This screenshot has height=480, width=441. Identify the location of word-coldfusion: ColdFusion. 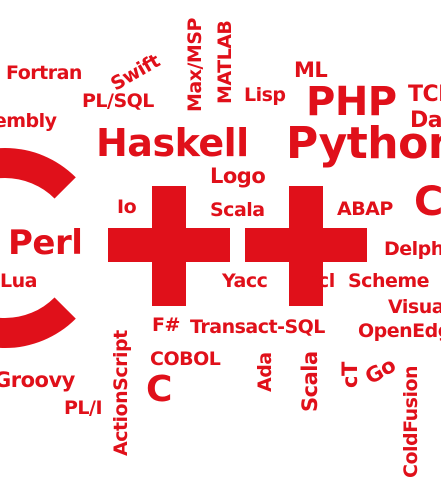
(411, 421).